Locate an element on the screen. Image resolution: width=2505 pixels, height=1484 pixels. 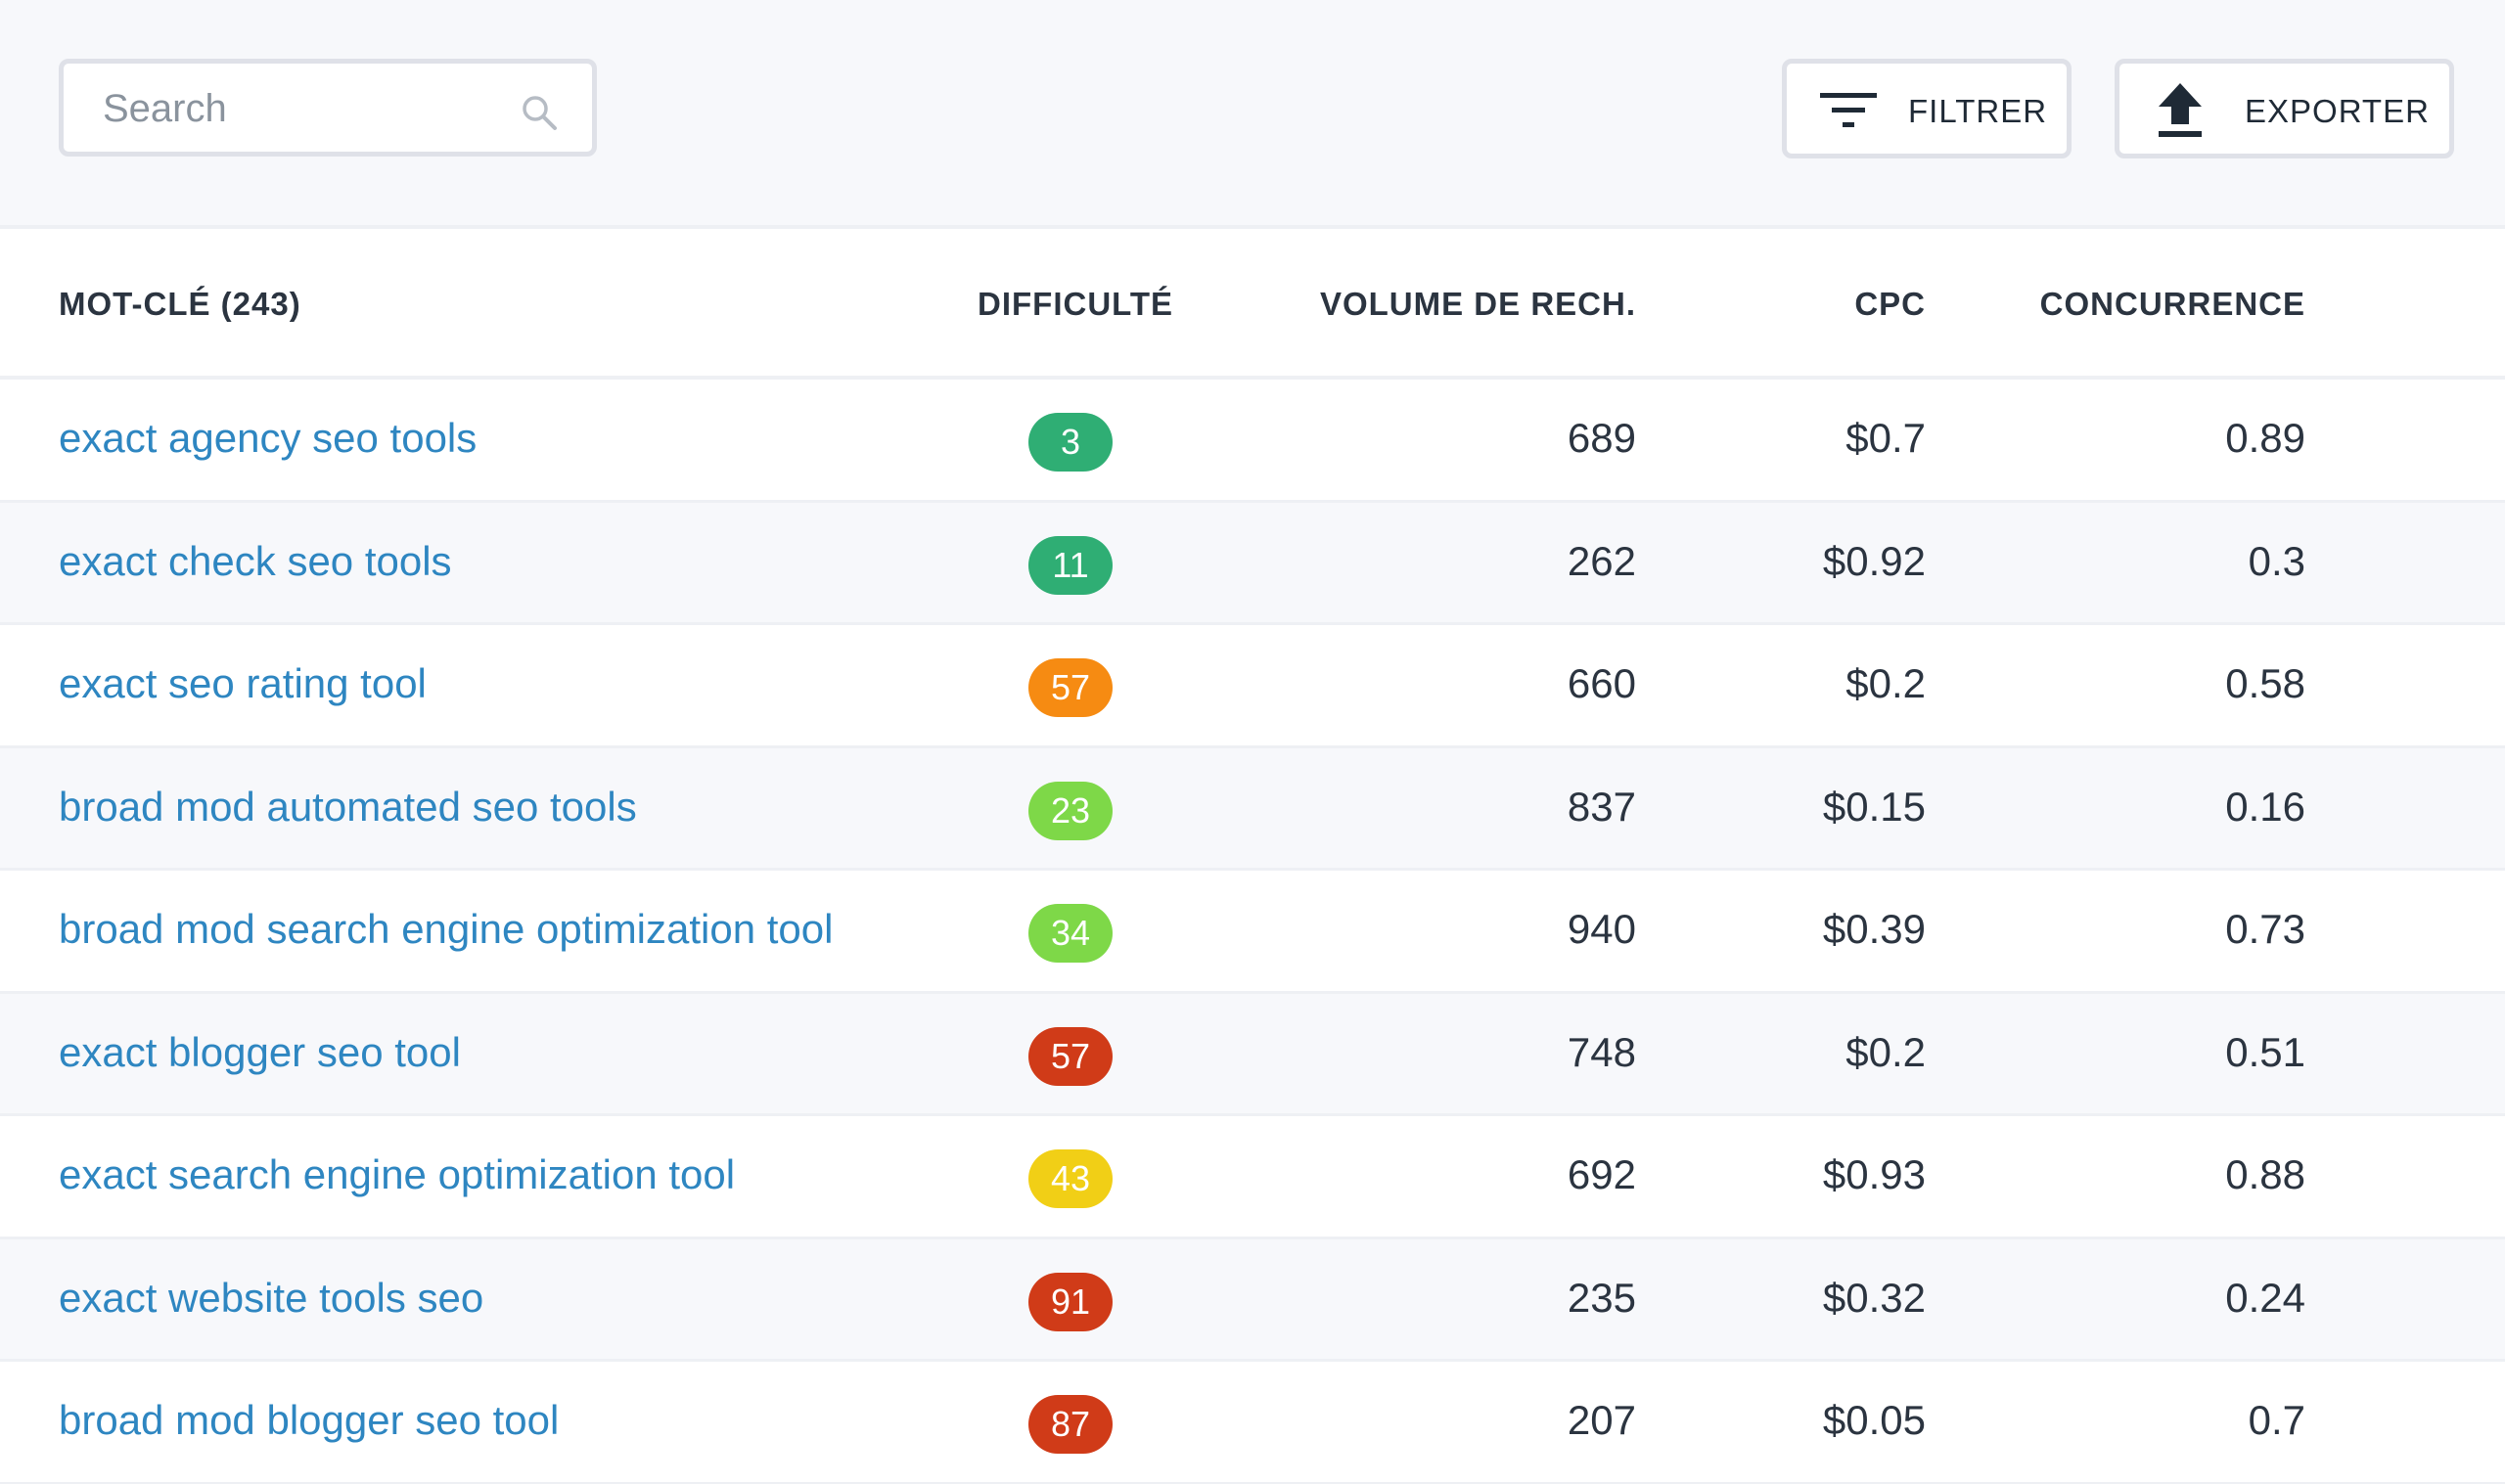
keyword-link: exact check seo tools is located at coordinates (255, 560).